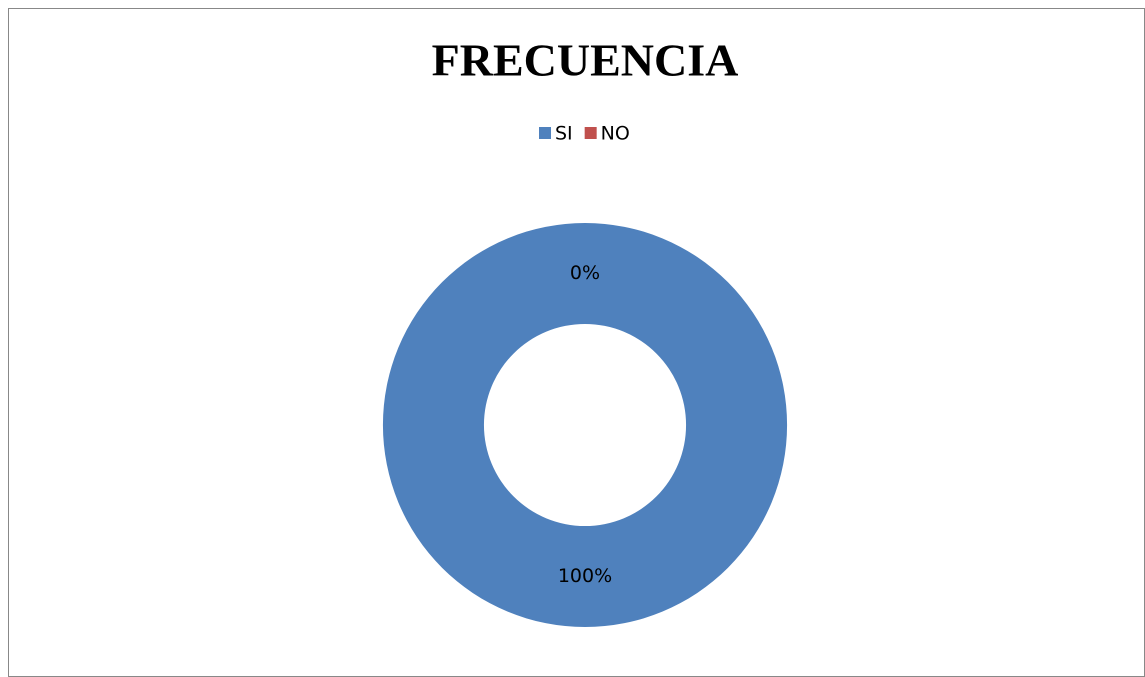 The height and width of the screenshot is (677, 1145). I want to click on data-label: 0%, so click(585, 273).